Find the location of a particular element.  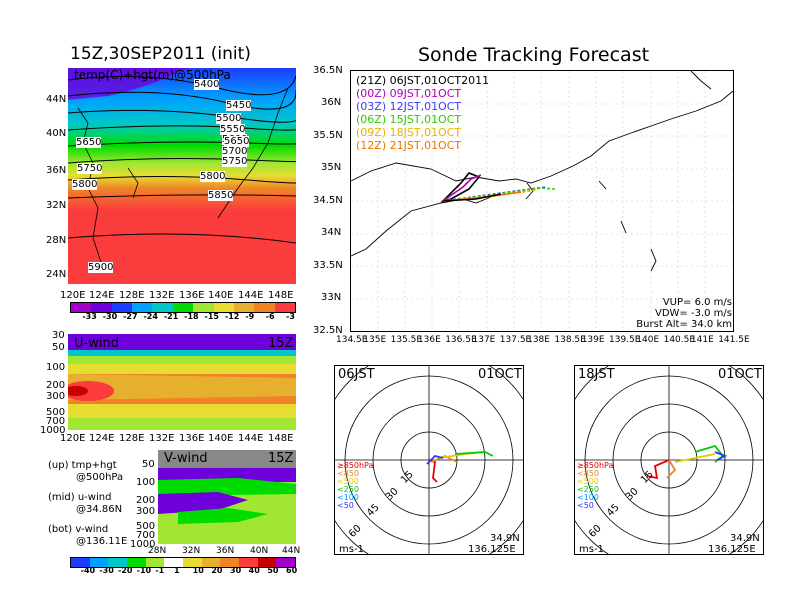

colorbar-label: -12 is located at coordinates (232, 316).